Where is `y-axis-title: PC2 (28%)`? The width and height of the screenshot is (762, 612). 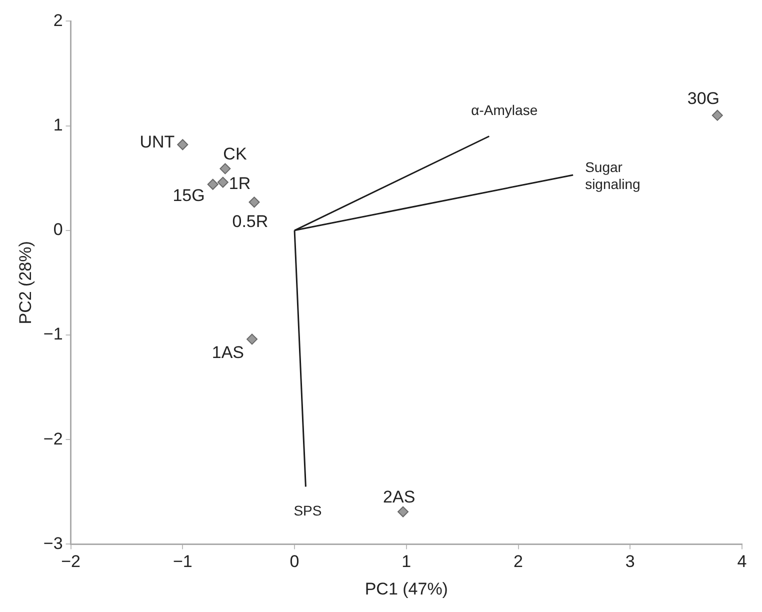
y-axis-title: PC2 (28%) is located at coordinates (25, 282).